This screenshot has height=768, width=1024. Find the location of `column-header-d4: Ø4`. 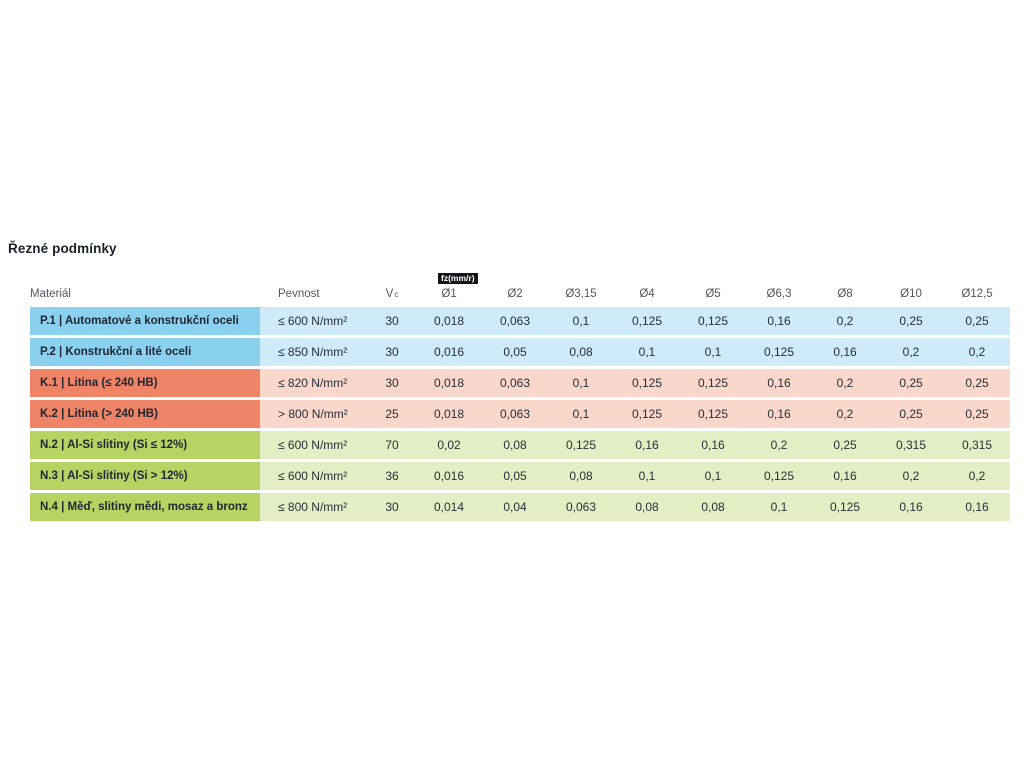

column-header-d4: Ø4 is located at coordinates (647, 294).